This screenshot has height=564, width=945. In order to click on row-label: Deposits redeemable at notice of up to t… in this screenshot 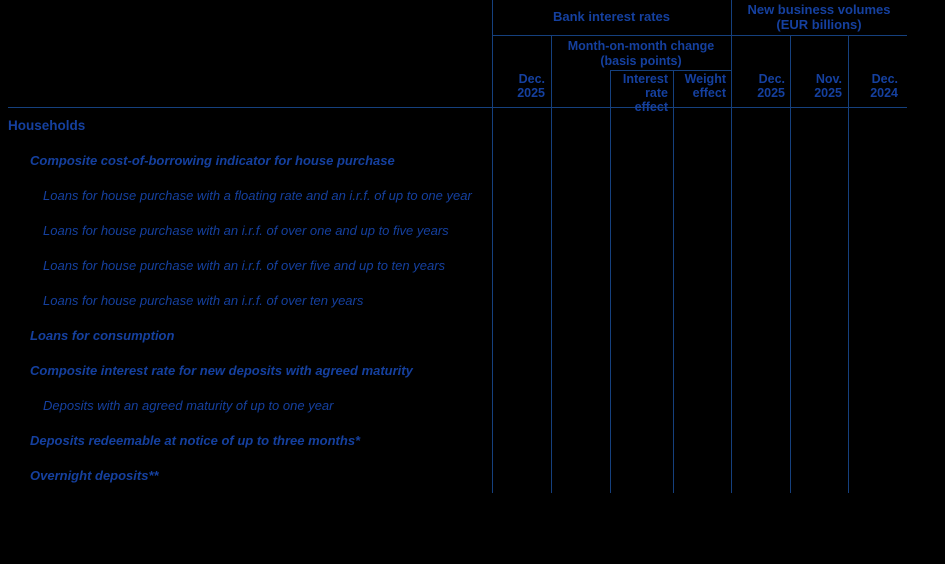, I will do `click(195, 440)`.